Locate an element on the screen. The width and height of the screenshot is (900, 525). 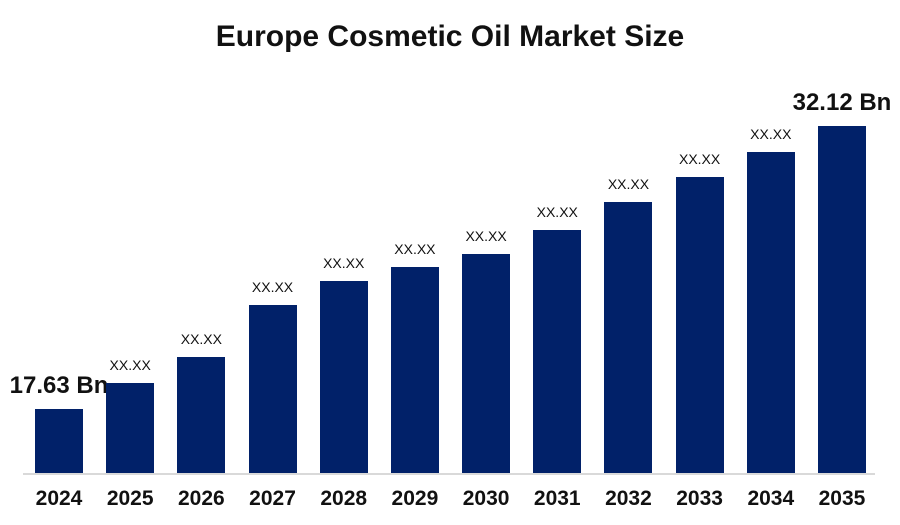
x-axis-tick-2034: 2034 is located at coordinates (771, 498).